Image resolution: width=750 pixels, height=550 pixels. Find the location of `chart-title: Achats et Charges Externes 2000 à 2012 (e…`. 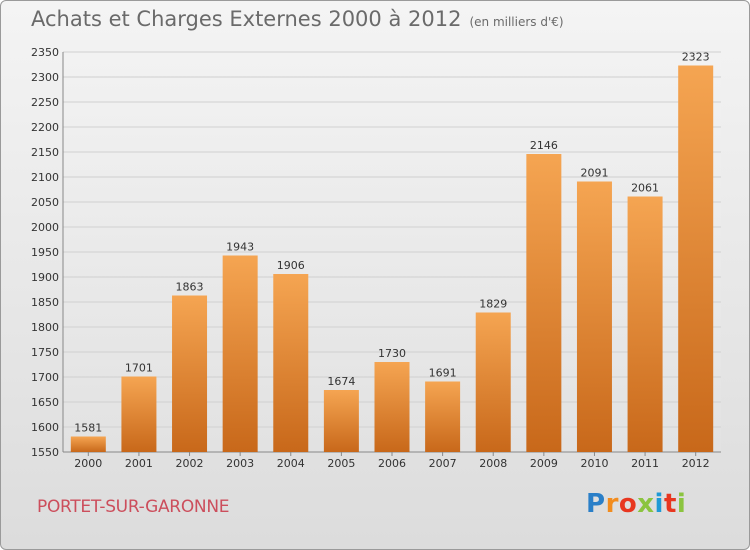

chart-title: Achats et Charges Externes 2000 à 2012 (e… is located at coordinates (297, 19).